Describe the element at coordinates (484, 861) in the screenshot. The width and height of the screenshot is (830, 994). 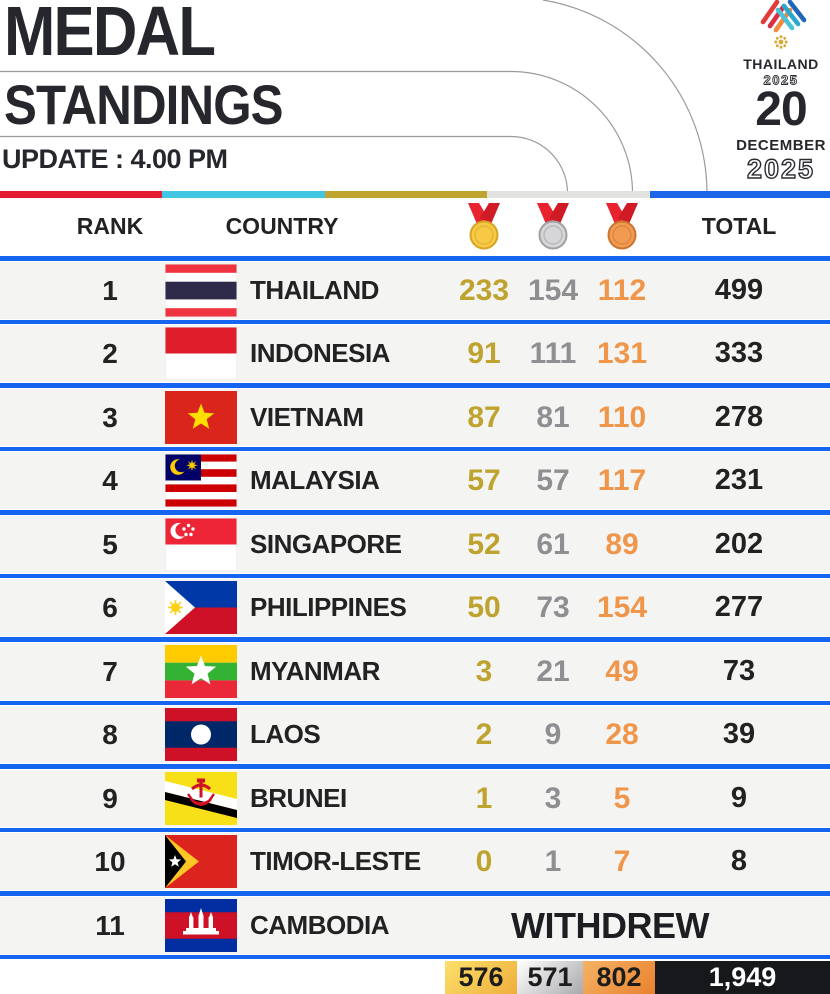
I see `gold-count: 0` at that location.